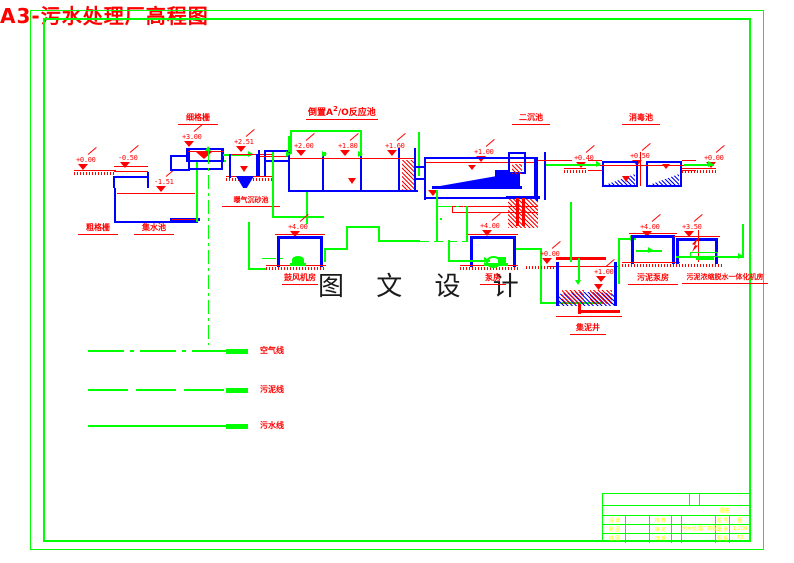 The width and height of the screenshot is (794, 563). What do you see at coordinates (699, 171) in the screenshot?
I see `ground-hatch-disinfect-right` at bounding box center [699, 171].